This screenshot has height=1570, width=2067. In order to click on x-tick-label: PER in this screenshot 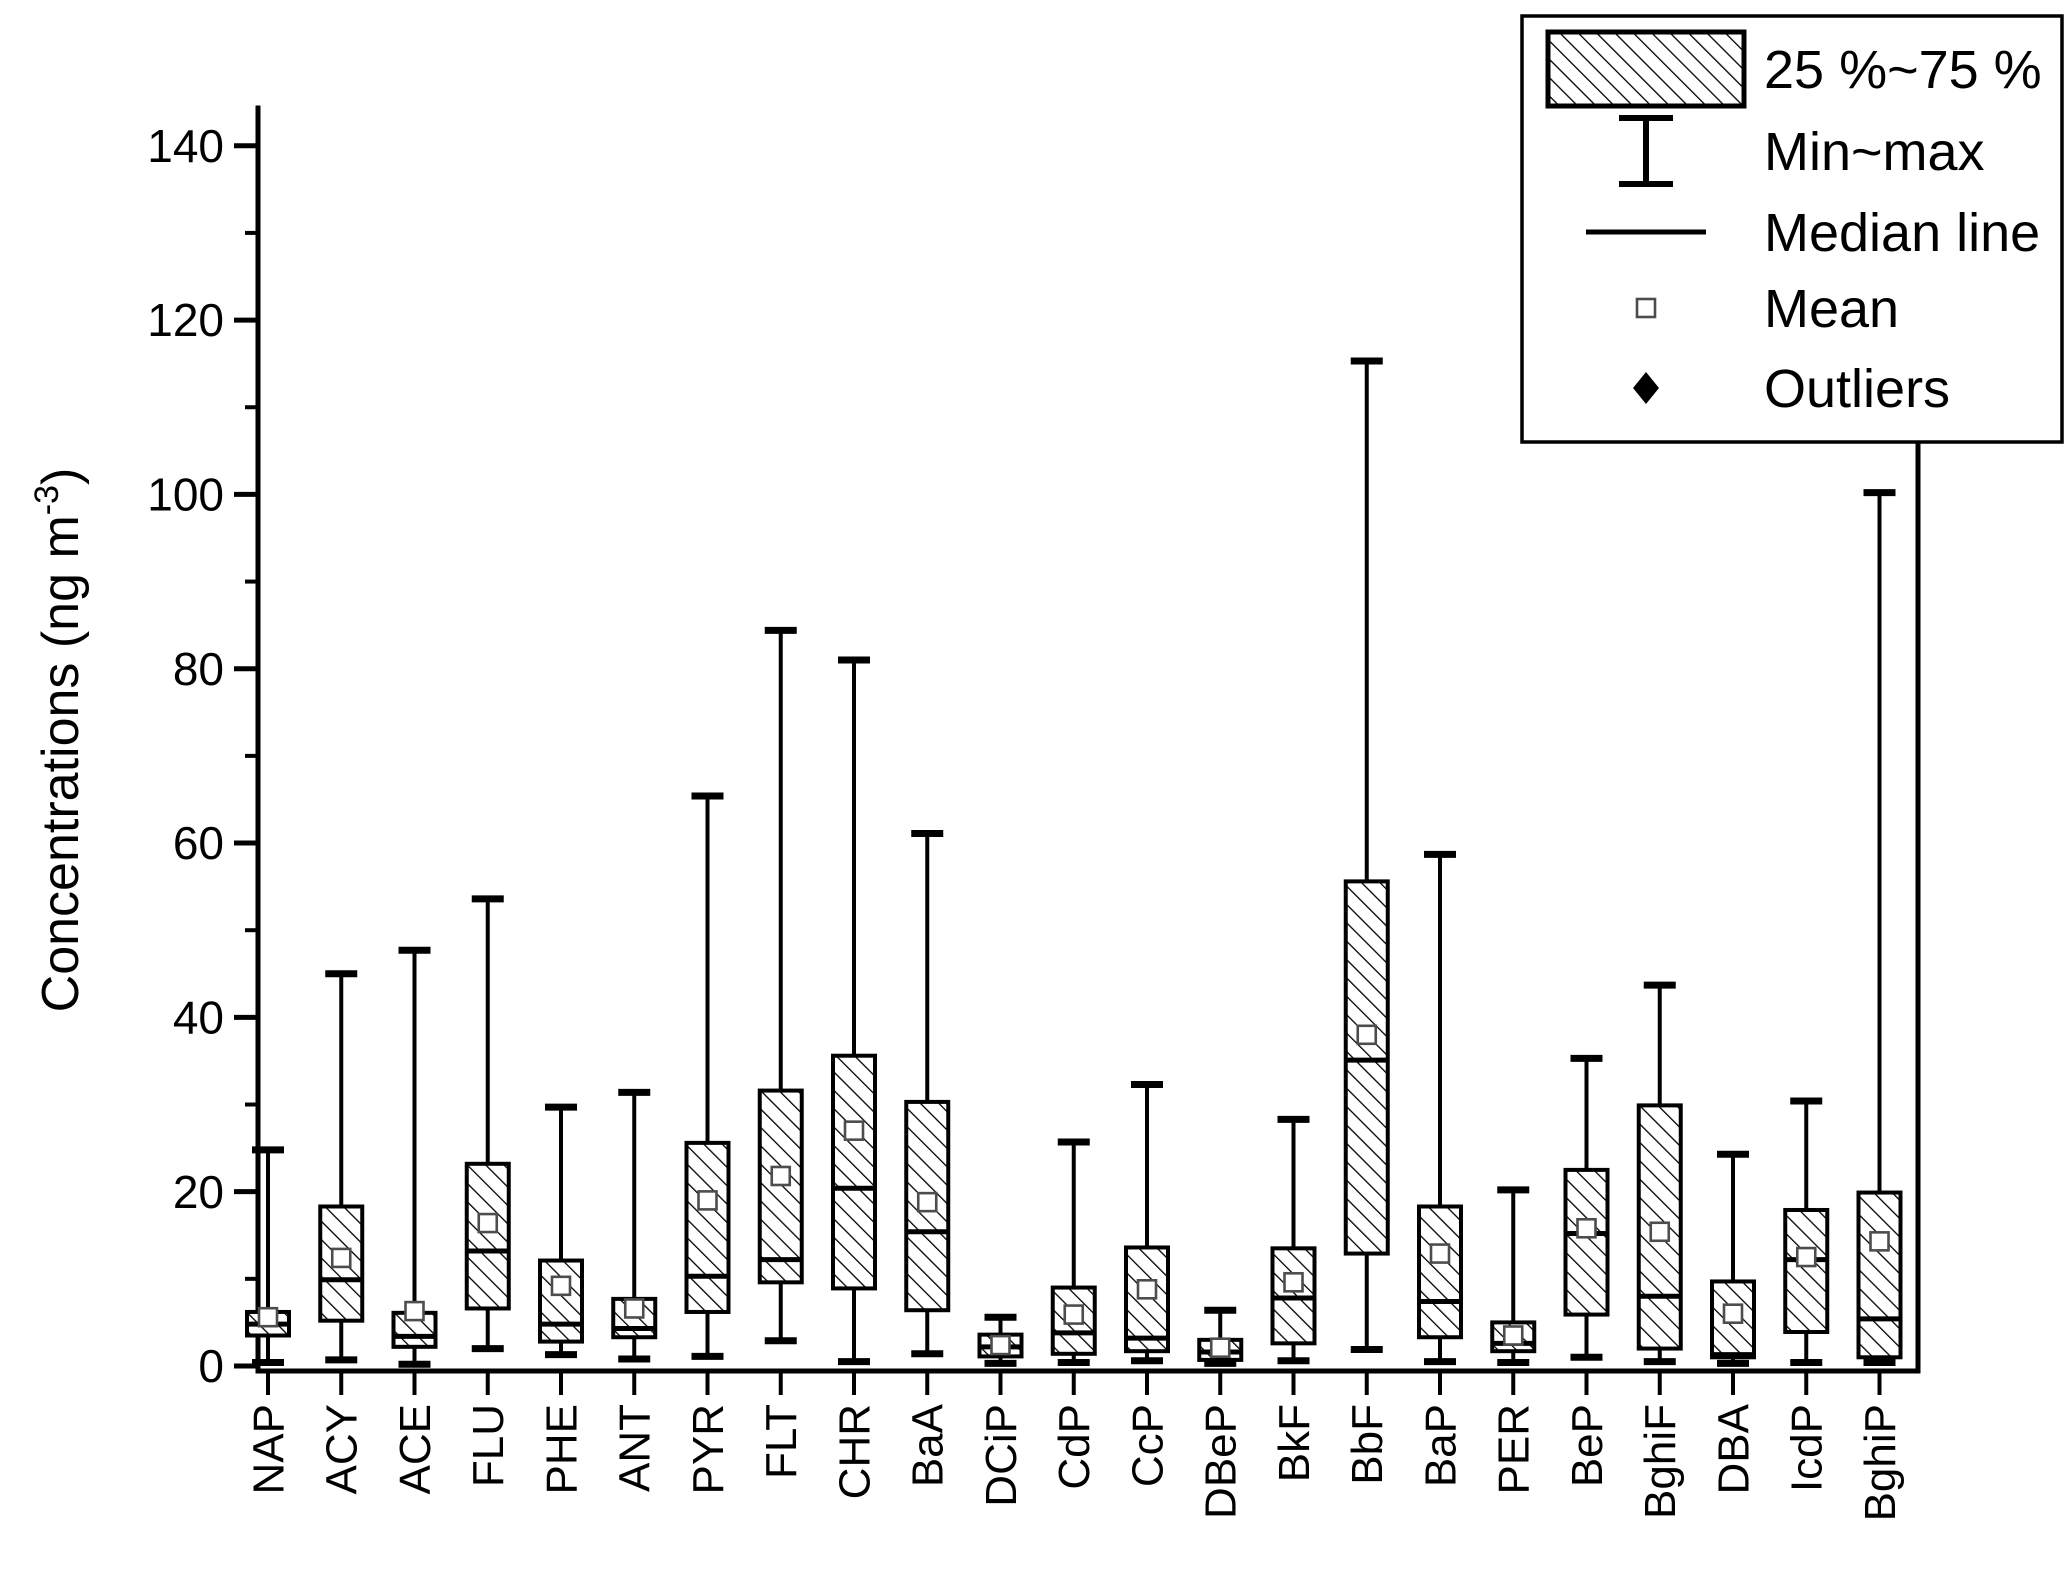, I will do `click(1514, 1449)`.